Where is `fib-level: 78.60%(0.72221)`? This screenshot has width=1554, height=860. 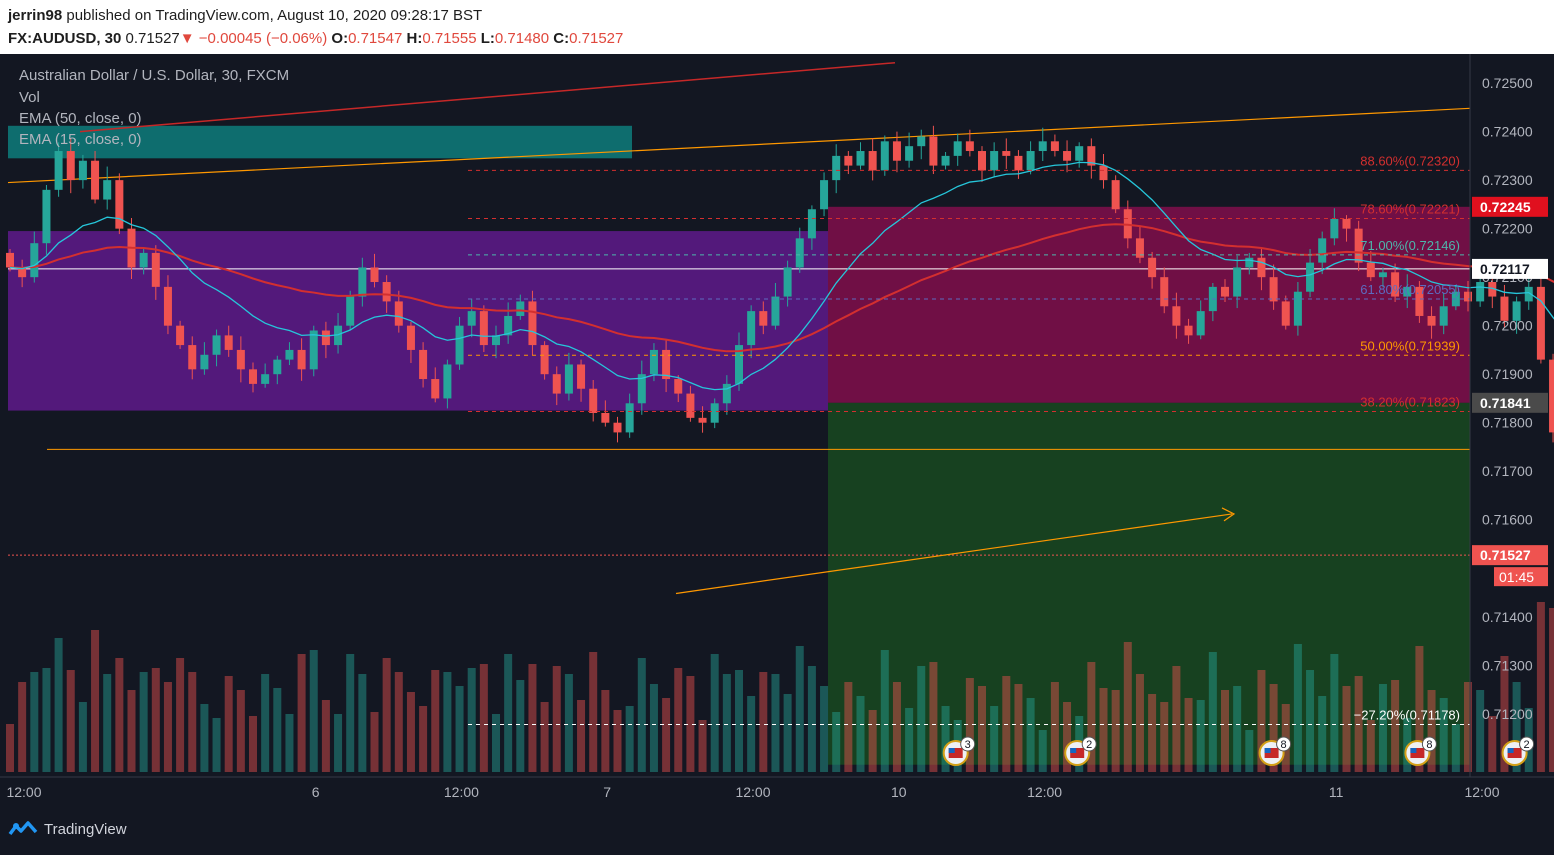
fib-level: 78.60%(0.72221) is located at coordinates (969, 210).